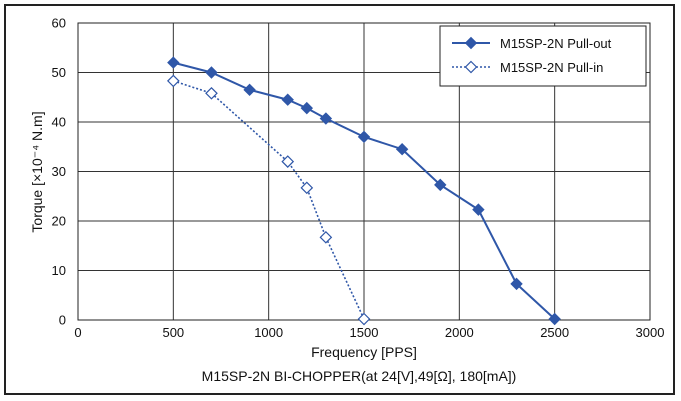  What do you see at coordinates (551, 67) in the screenshot?
I see `legend-pullin-label: M15SP-2N Pull-in` at bounding box center [551, 67].